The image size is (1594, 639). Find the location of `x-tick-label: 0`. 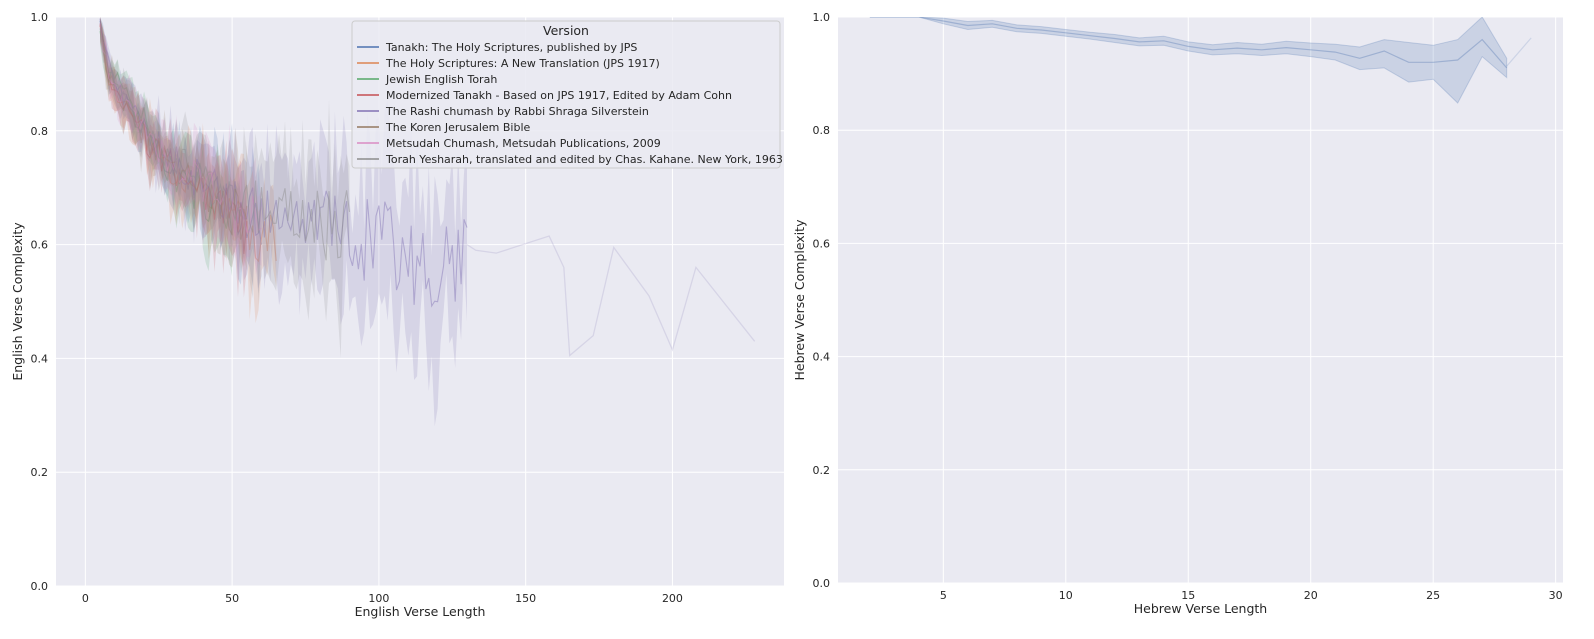

x-tick-label: 0 is located at coordinates (85, 598).